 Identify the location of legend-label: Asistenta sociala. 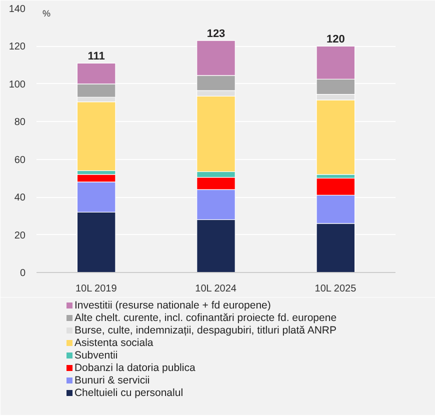
(114, 343).